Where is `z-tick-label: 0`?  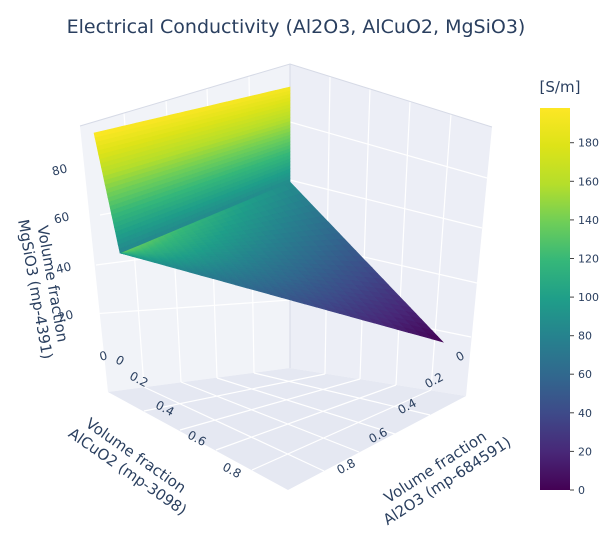 z-tick-label: 0 is located at coordinates (103, 355).